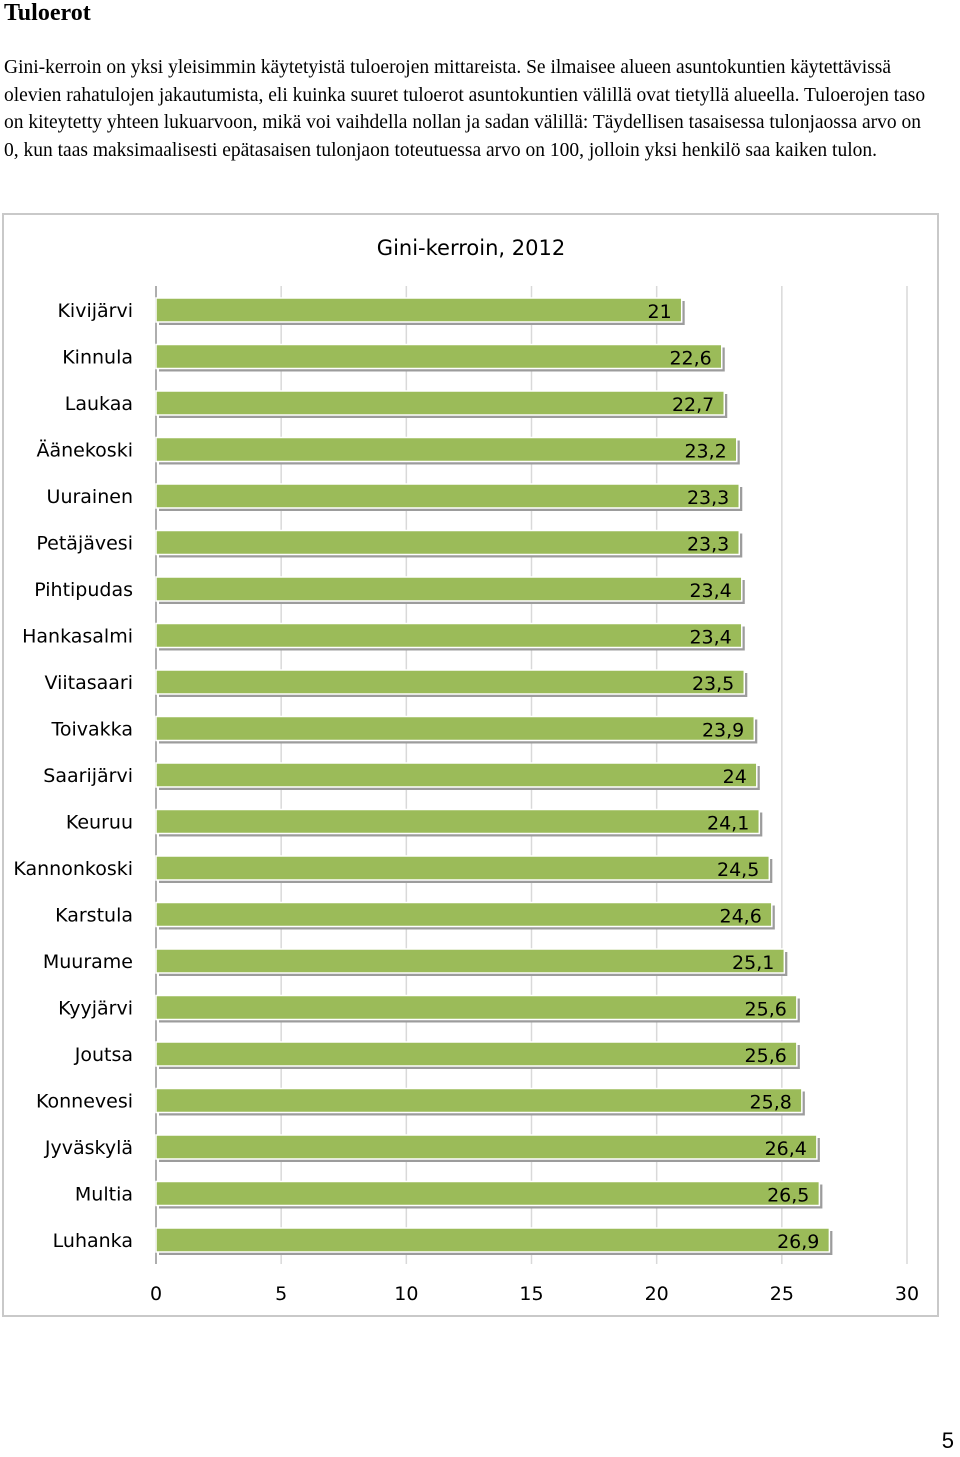 Image resolution: width=960 pixels, height=1457 pixels. I want to click on x-tick-label: 15, so click(531, 1294).